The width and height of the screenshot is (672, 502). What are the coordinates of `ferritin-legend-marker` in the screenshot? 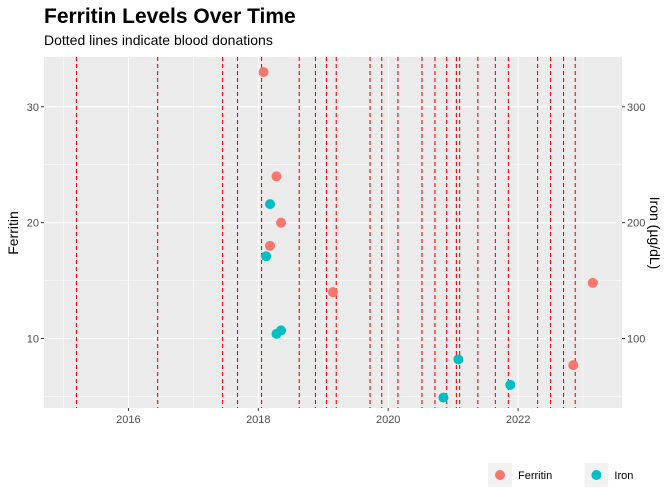 It's located at (500, 475).